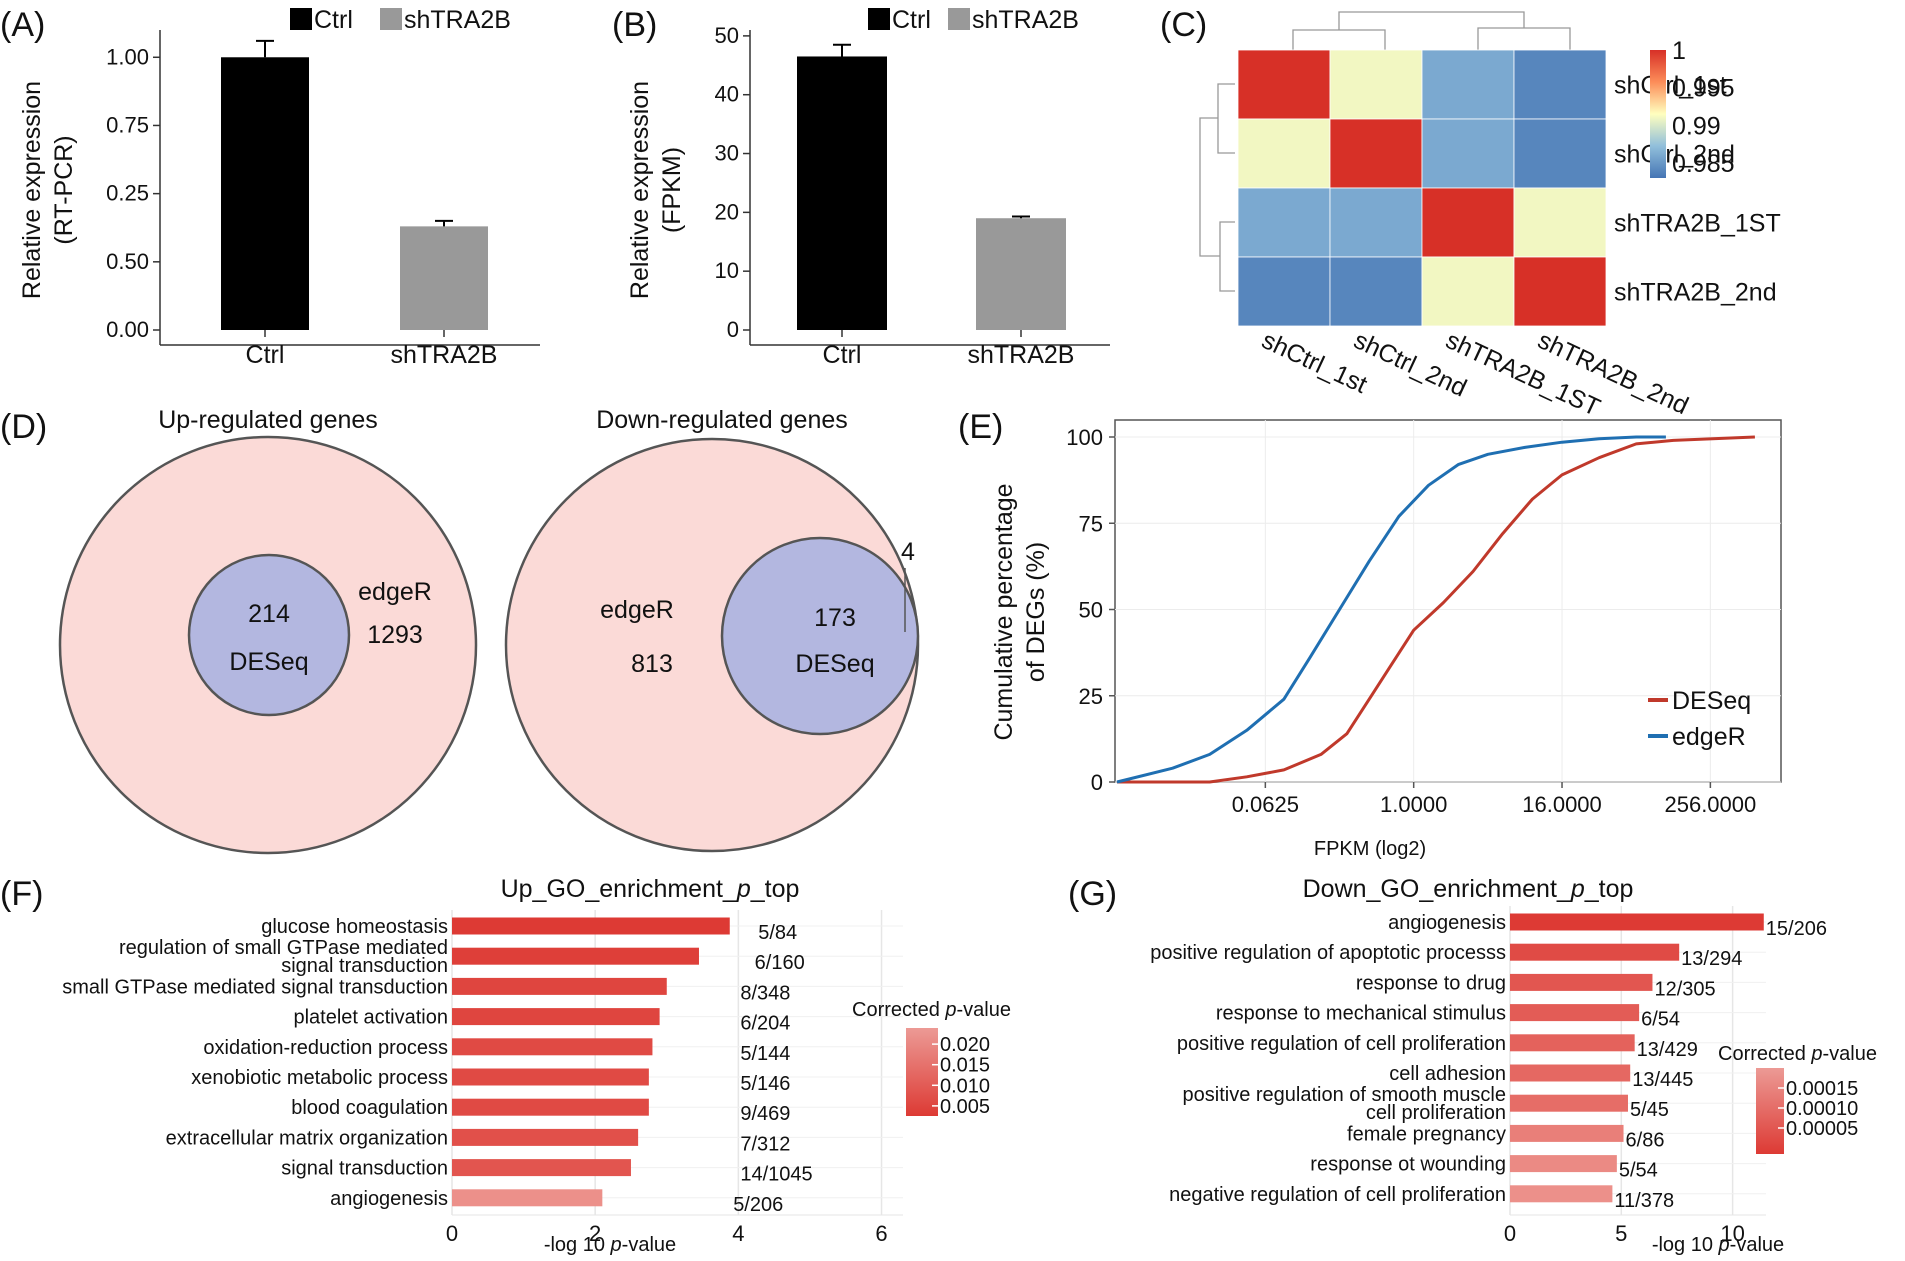 The width and height of the screenshot is (1905, 1261). I want to click on a-legend-swatch-shtra2b, so click(391, 19).